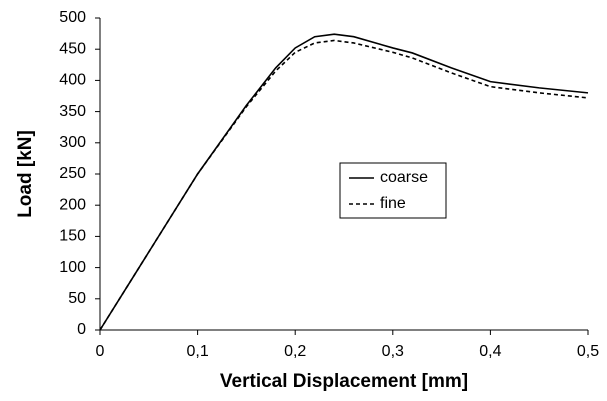  Describe the element at coordinates (100, 351) in the screenshot. I see `x-tick-label: 0` at that location.